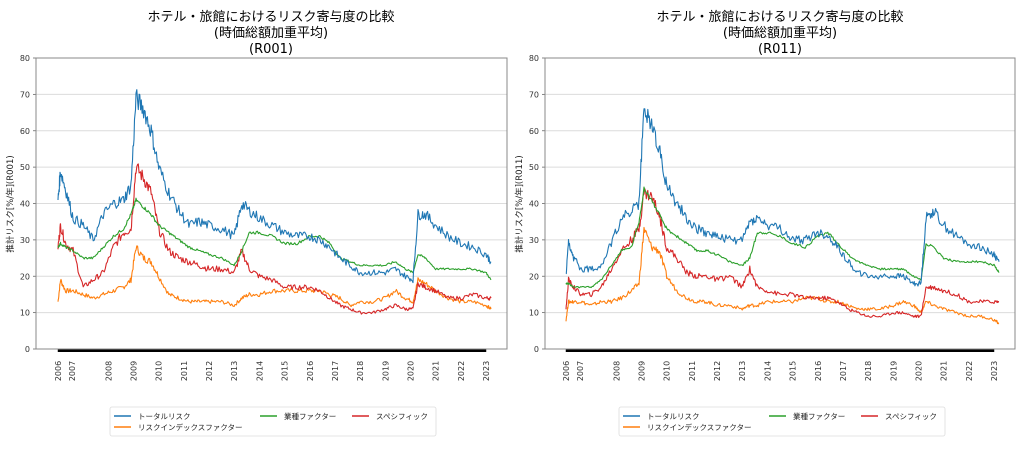 Image resolution: width=1024 pixels, height=455 pixels. I want to click on chart-title-line3: (R001), so click(271, 49).